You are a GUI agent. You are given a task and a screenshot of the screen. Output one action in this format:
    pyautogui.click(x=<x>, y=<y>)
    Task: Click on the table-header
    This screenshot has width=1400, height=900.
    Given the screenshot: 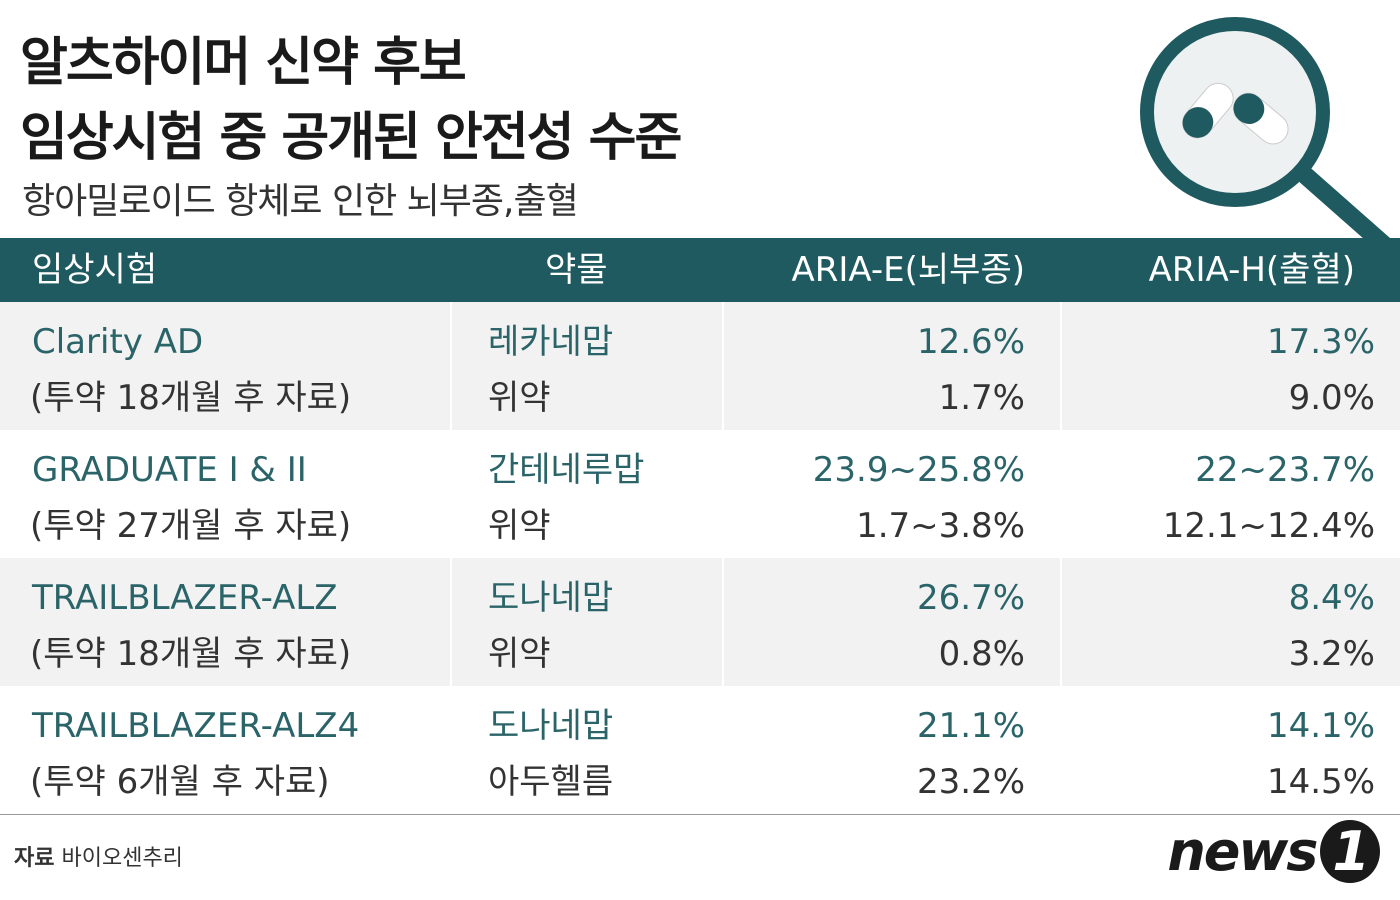 What is the action you would take?
    pyautogui.click(x=700, y=270)
    